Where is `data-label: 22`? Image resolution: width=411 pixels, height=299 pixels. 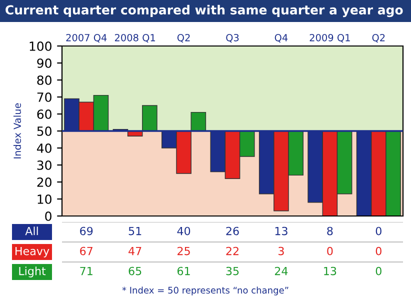
data-label: 22 is located at coordinates (232, 251).